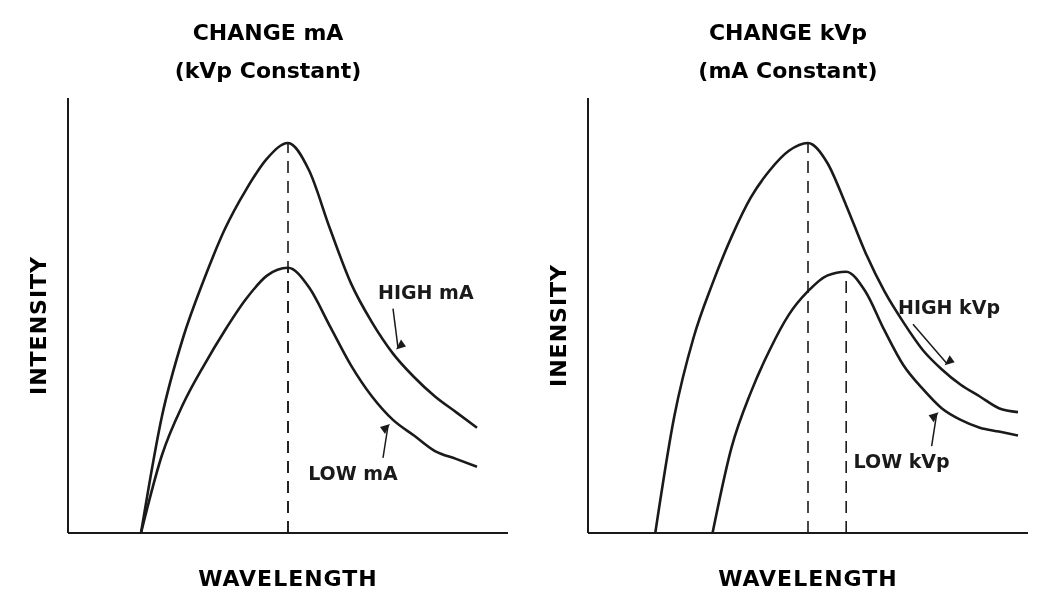 This screenshot has width=1055, height=601. Describe the element at coordinates (558, 325) in the screenshot. I see `y-axis-title: INENSITY` at that location.